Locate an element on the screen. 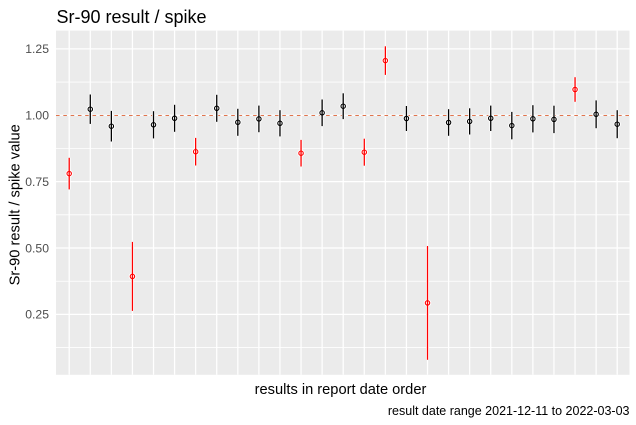 The height and width of the screenshot is (425, 636). svg-text: Sr-90 result / spike value is located at coordinates (15, 204).